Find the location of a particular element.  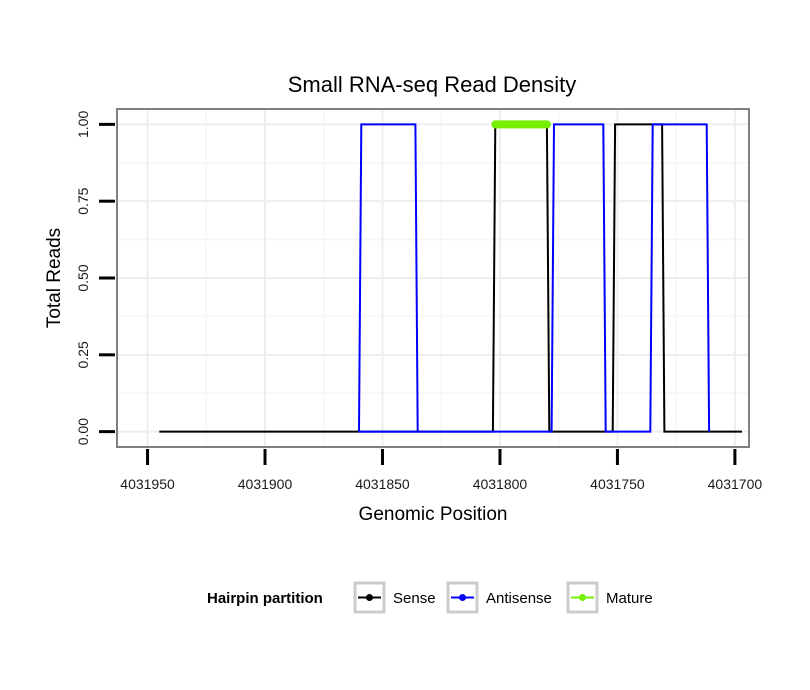

legend-item-antisense: Antisense is located at coordinates (499, 597).